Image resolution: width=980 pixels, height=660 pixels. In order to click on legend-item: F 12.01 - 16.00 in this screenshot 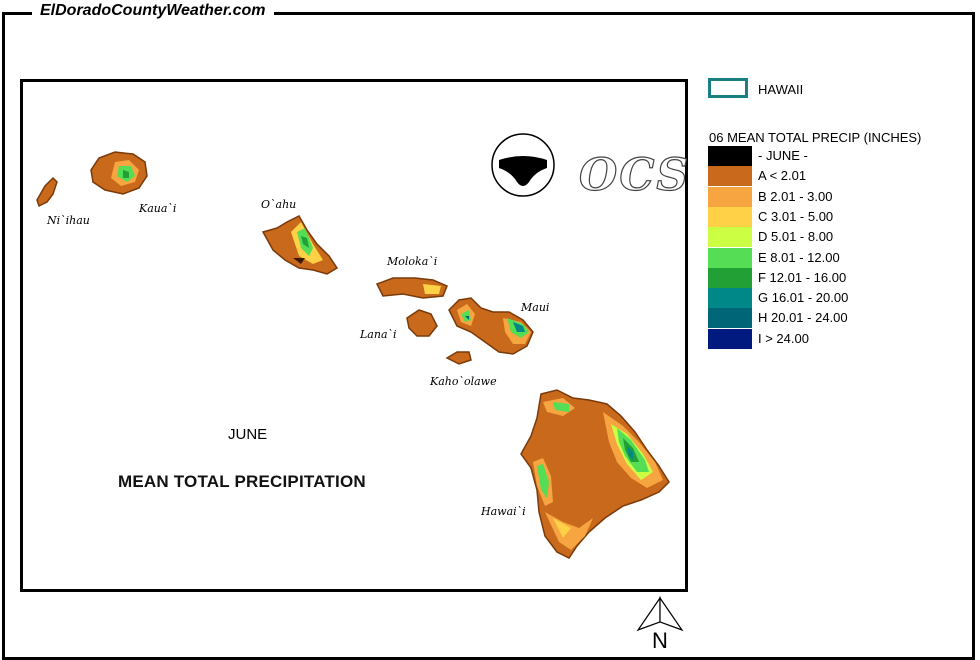, I will do `click(838, 277)`.